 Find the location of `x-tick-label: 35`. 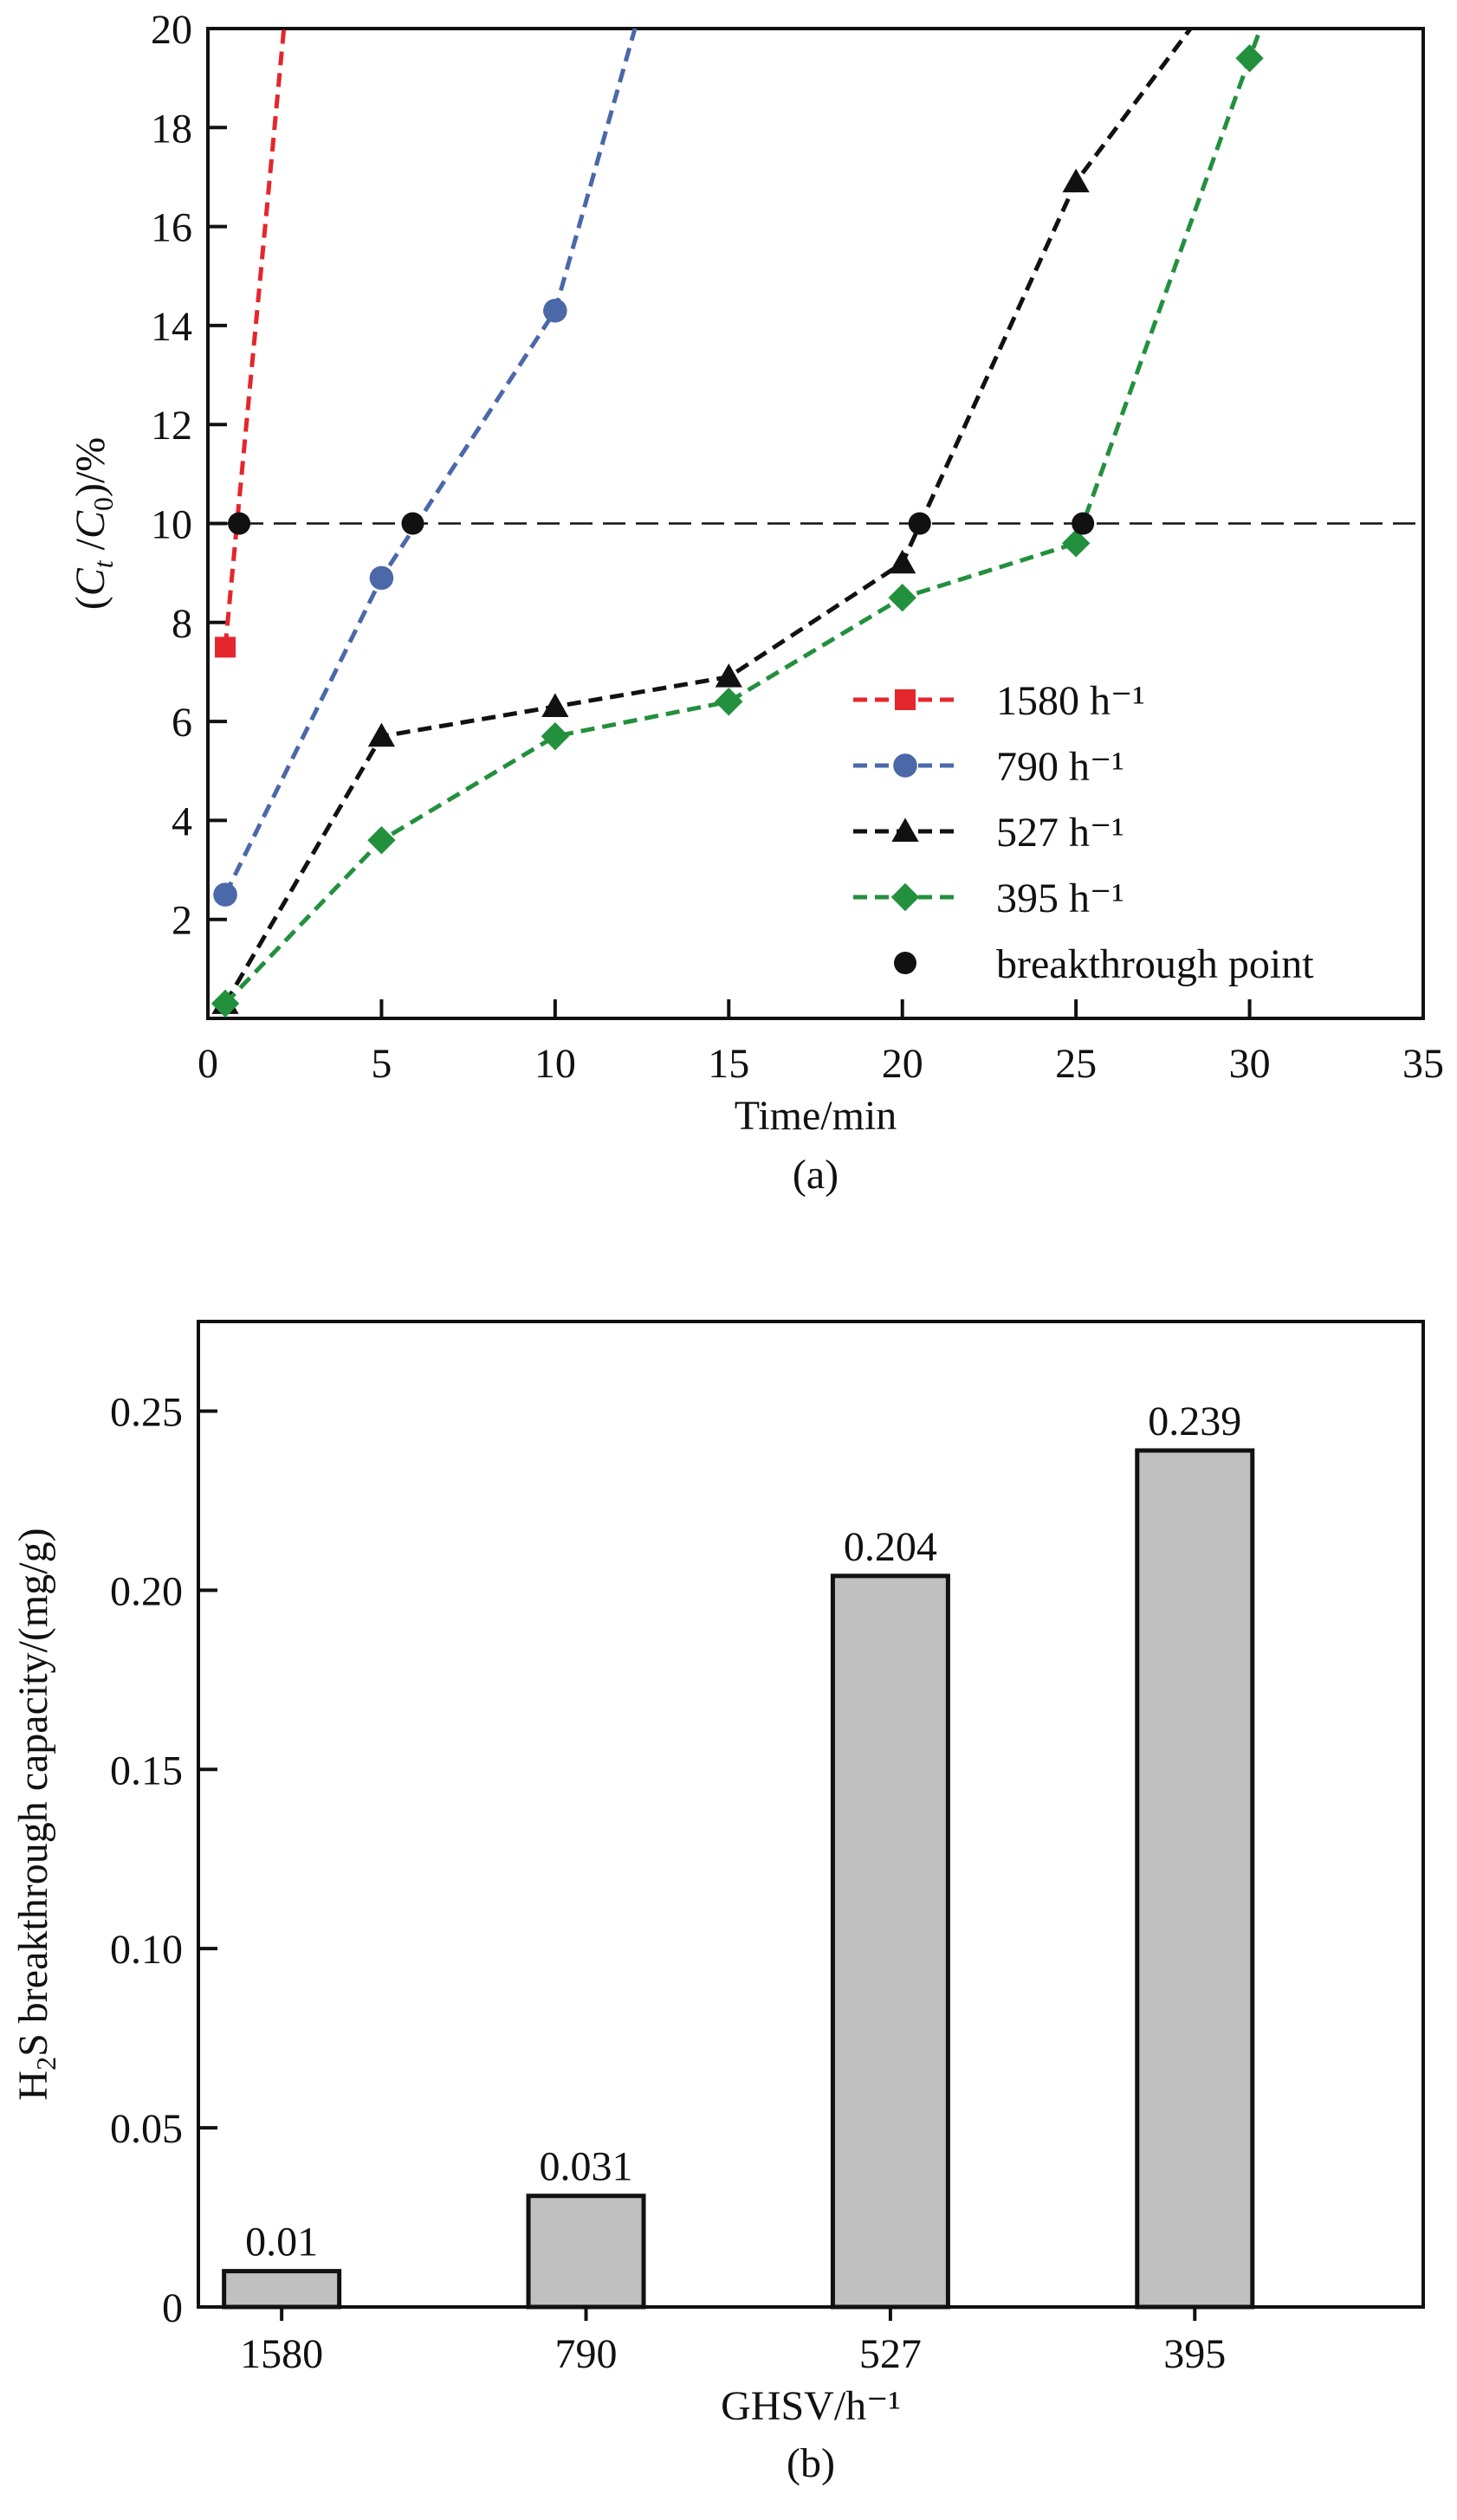

x-tick-label: 35 is located at coordinates (1423, 1064).